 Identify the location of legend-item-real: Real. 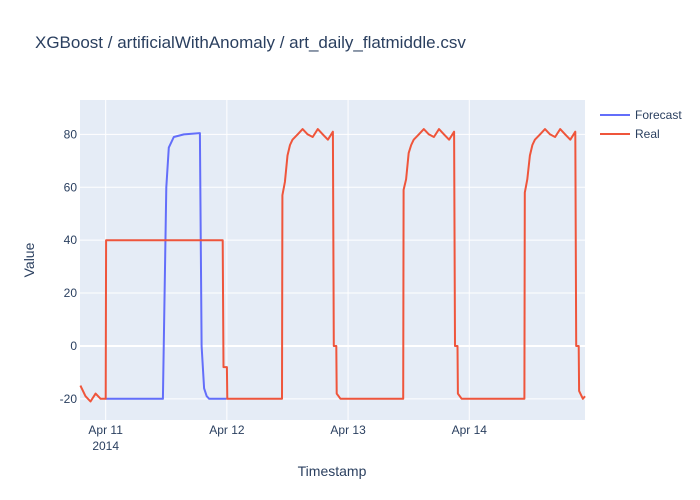
(630, 134).